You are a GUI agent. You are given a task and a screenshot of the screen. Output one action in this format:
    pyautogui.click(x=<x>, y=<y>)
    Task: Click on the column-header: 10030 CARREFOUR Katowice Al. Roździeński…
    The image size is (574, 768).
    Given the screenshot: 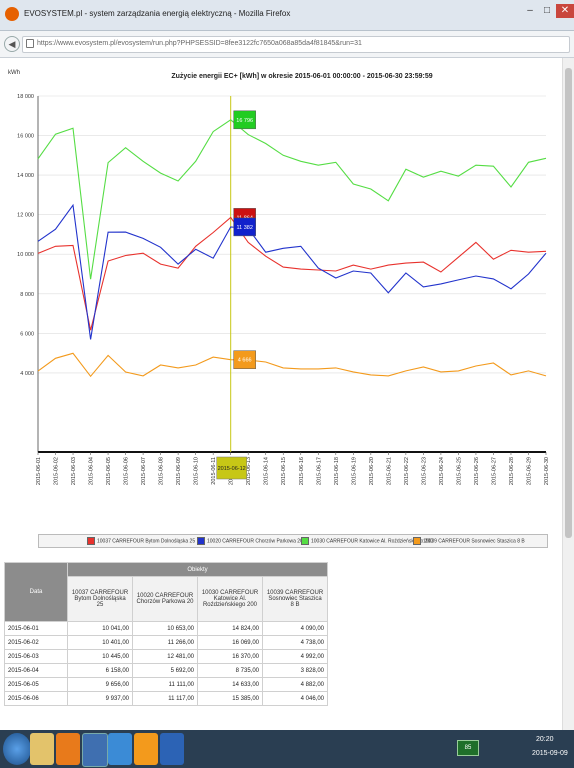 What is the action you would take?
    pyautogui.click(x=230, y=599)
    